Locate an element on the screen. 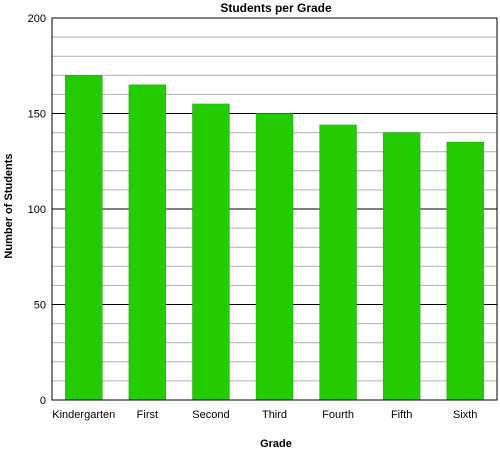 The image size is (500, 450). bar-first is located at coordinates (147, 242).